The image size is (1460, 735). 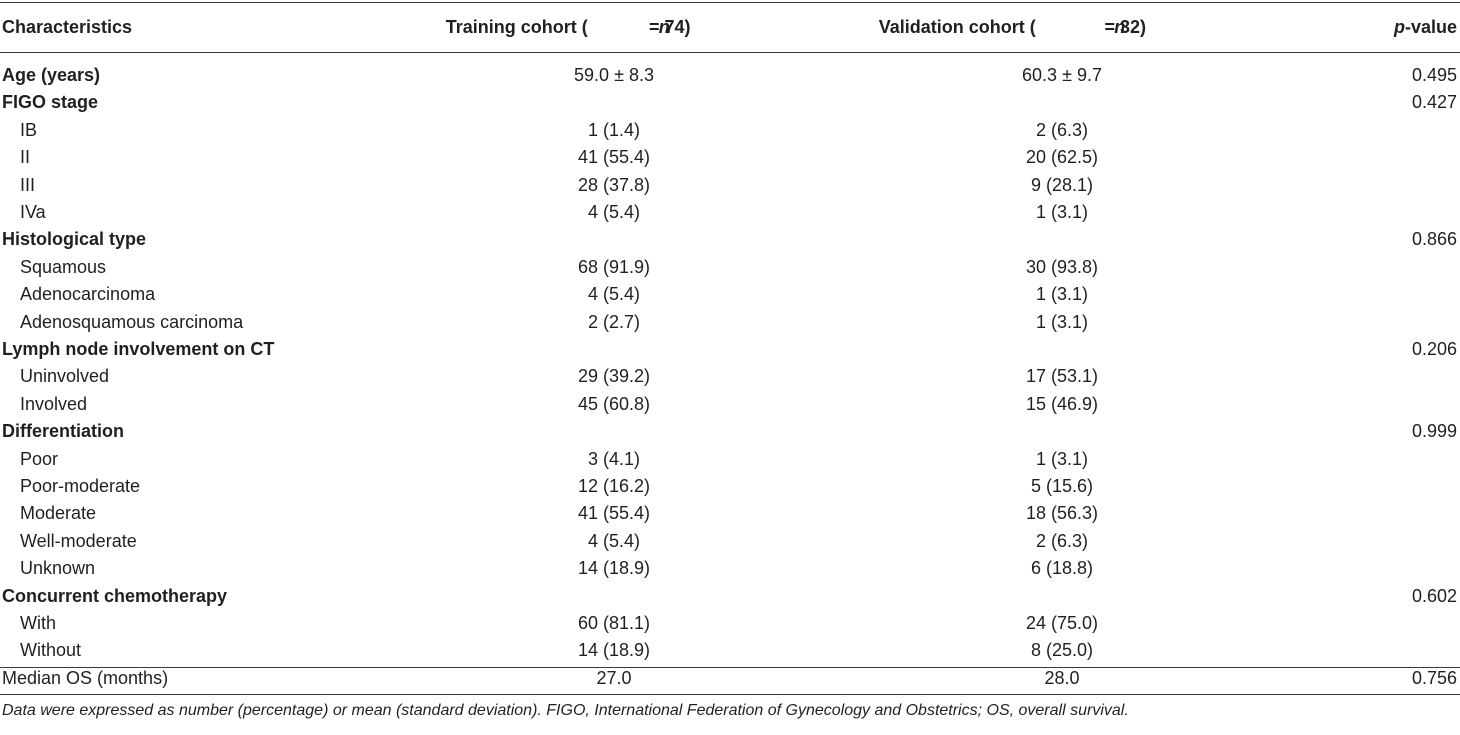 What do you see at coordinates (730, 431) in the screenshot?
I see `table-row: Differentiation 0.999` at bounding box center [730, 431].